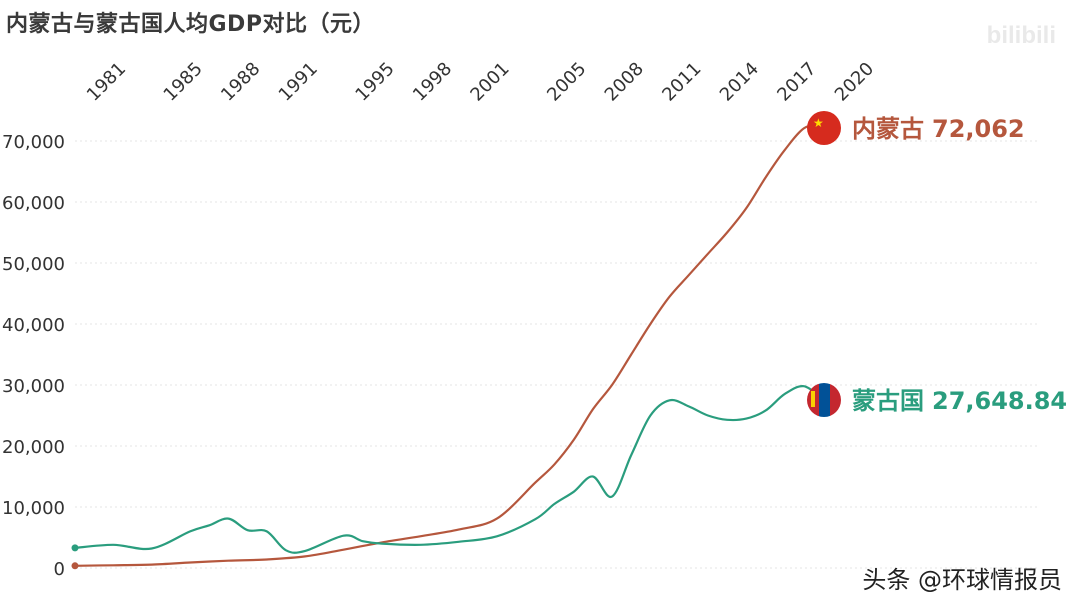 This screenshot has width=1080, height=609. Describe the element at coordinates (33, 325) in the screenshot. I see `y-tick-label: 40,000` at that location.